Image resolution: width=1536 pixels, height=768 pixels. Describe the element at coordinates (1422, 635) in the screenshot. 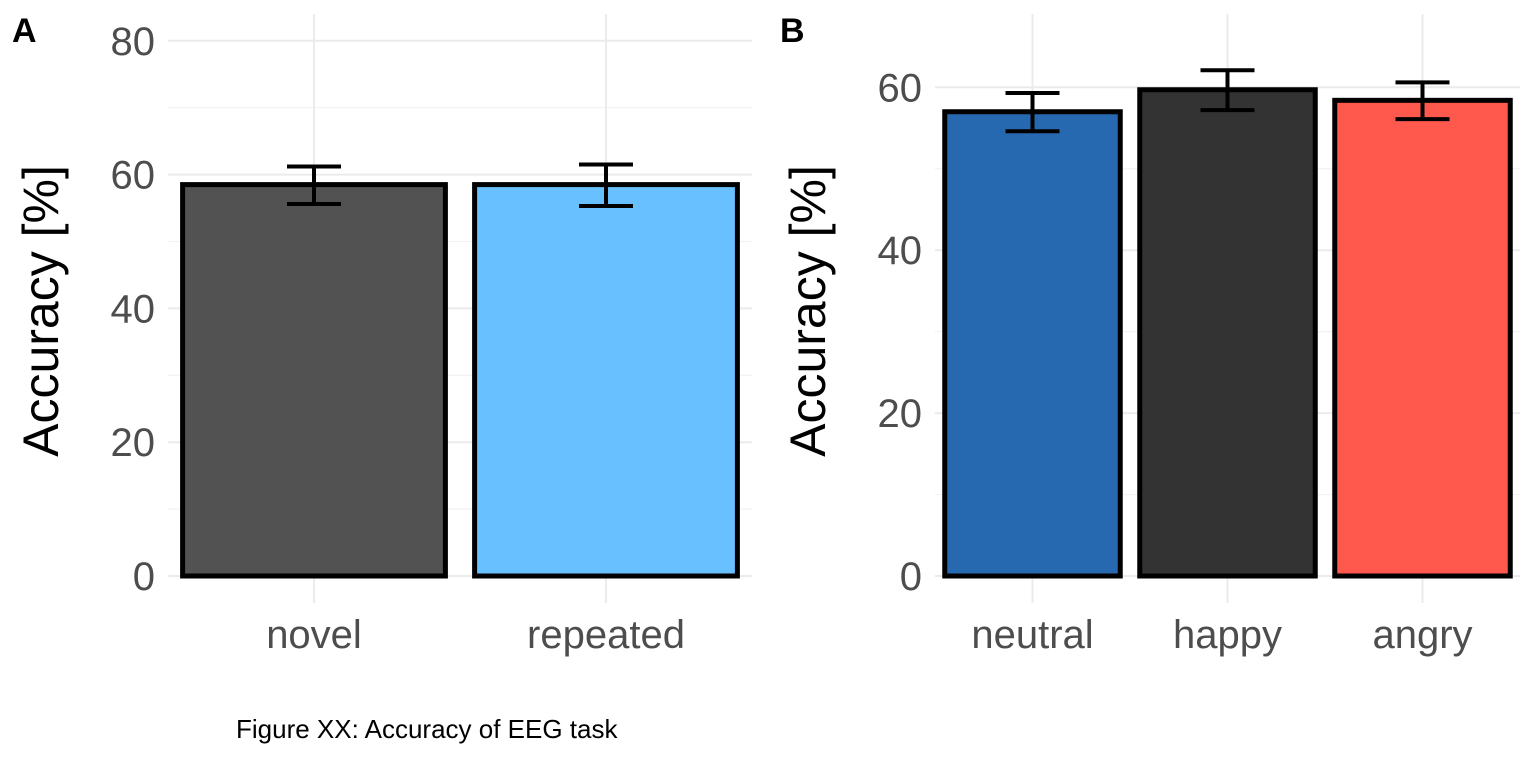

I see `x-tick-label-angry: angry` at that location.